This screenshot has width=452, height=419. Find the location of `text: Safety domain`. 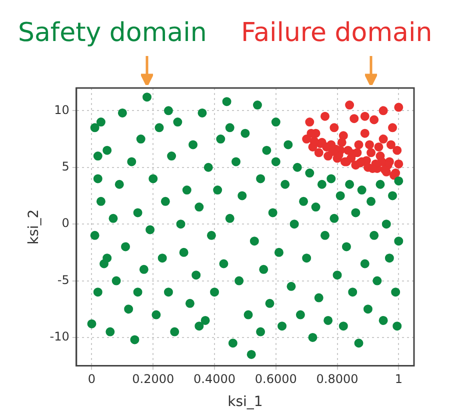

text: Safety domain is located at coordinates (112, 33).